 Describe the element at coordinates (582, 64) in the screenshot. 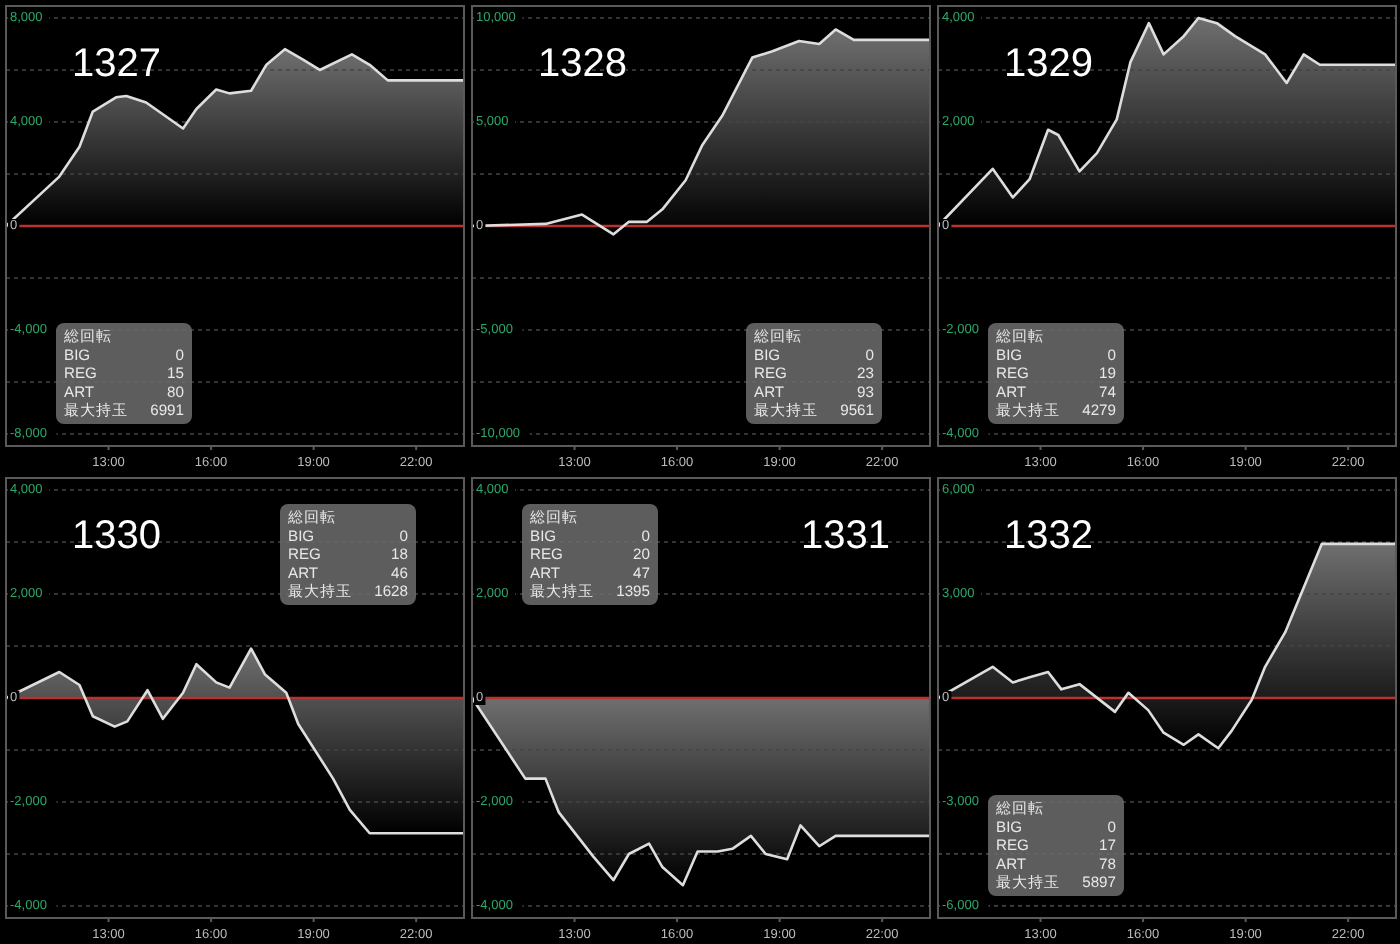

I see `text: 1328` at that location.